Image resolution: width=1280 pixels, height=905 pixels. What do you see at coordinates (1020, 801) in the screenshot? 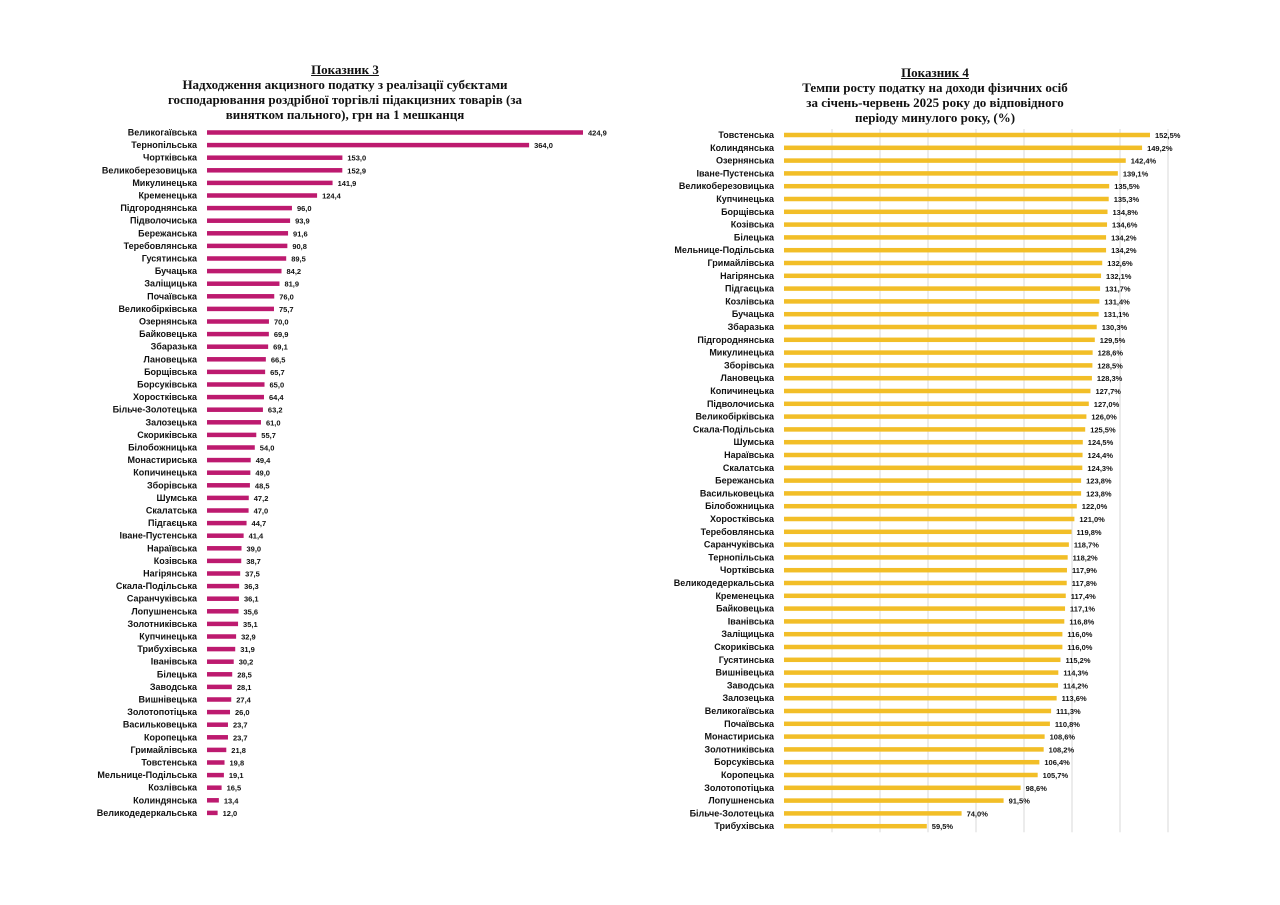
I see `data-label: 91,5%` at bounding box center [1020, 801].